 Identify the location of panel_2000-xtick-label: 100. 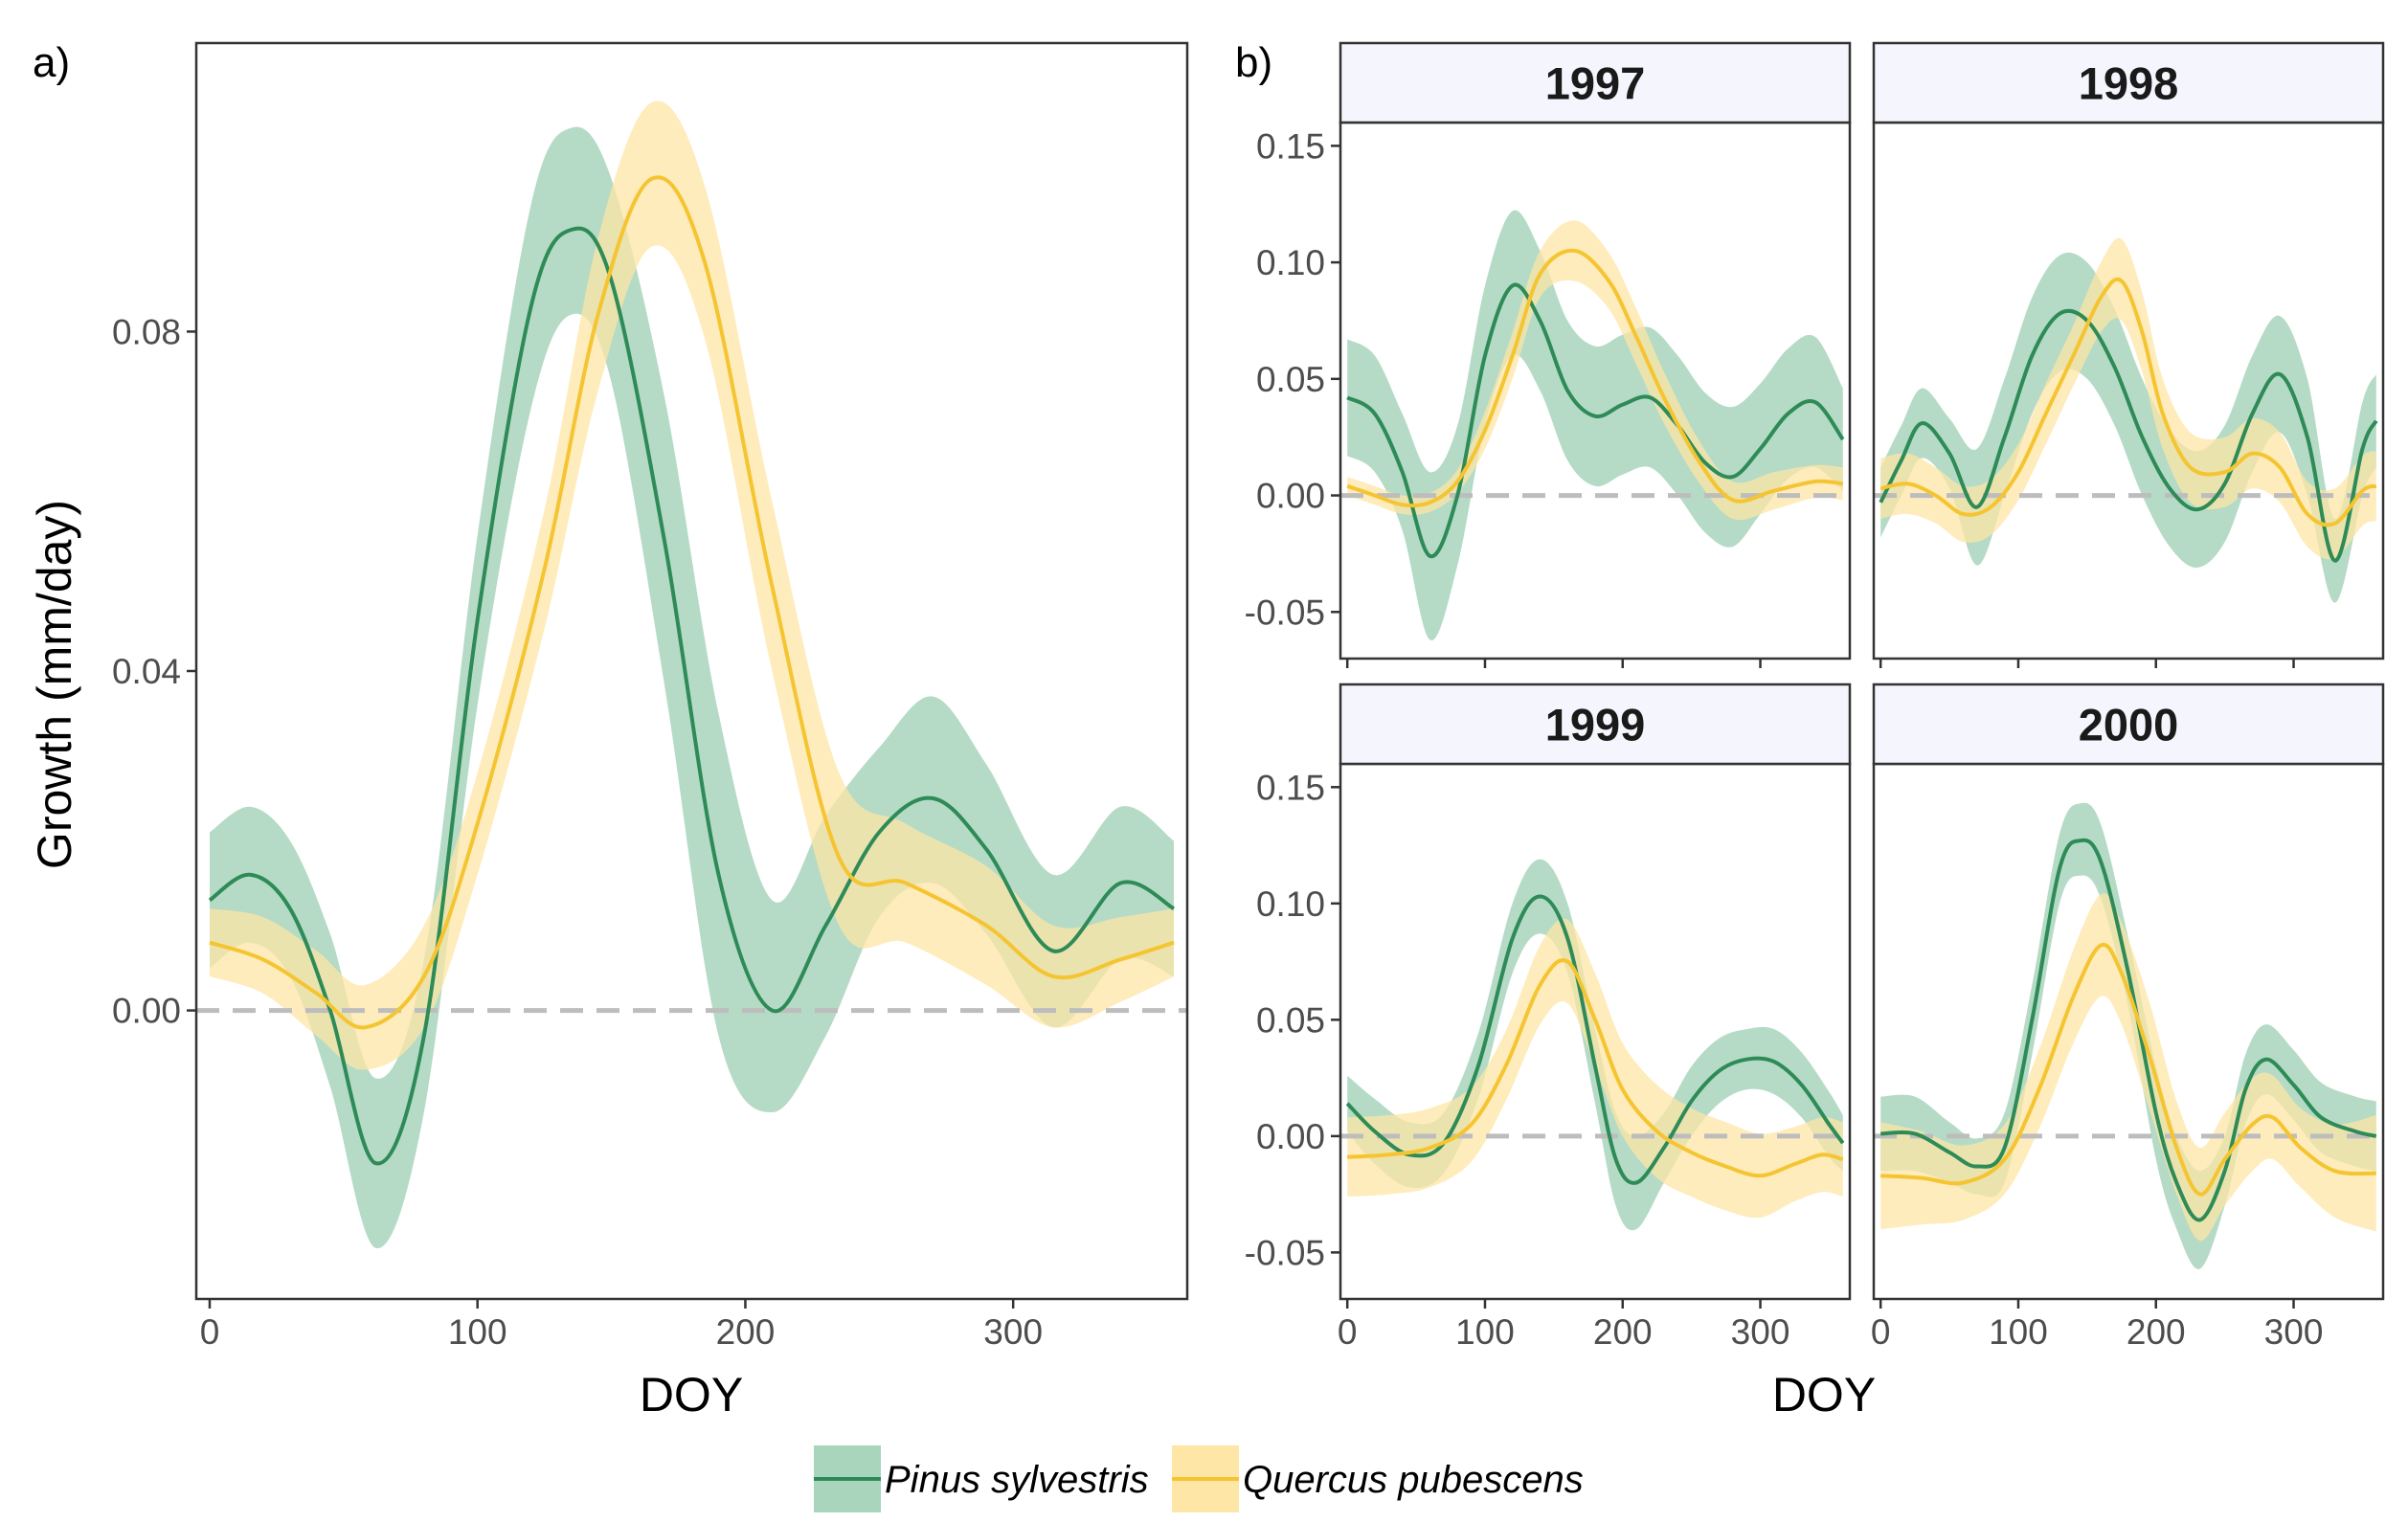
(2019, 1332).